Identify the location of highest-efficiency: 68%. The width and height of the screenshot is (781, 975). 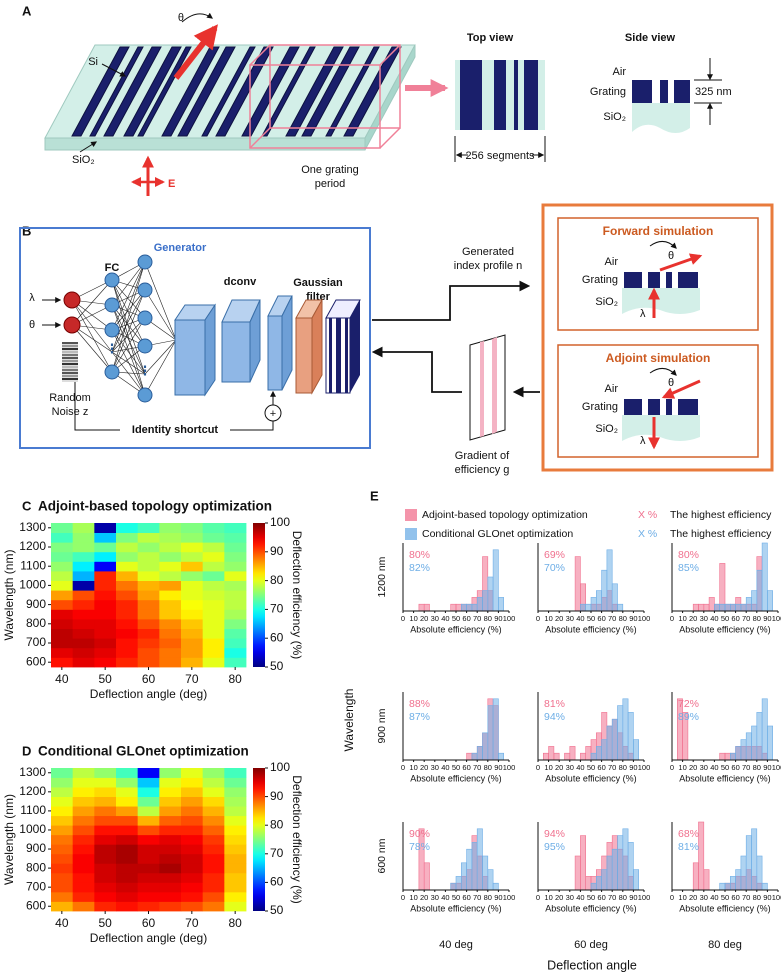
(688, 834).